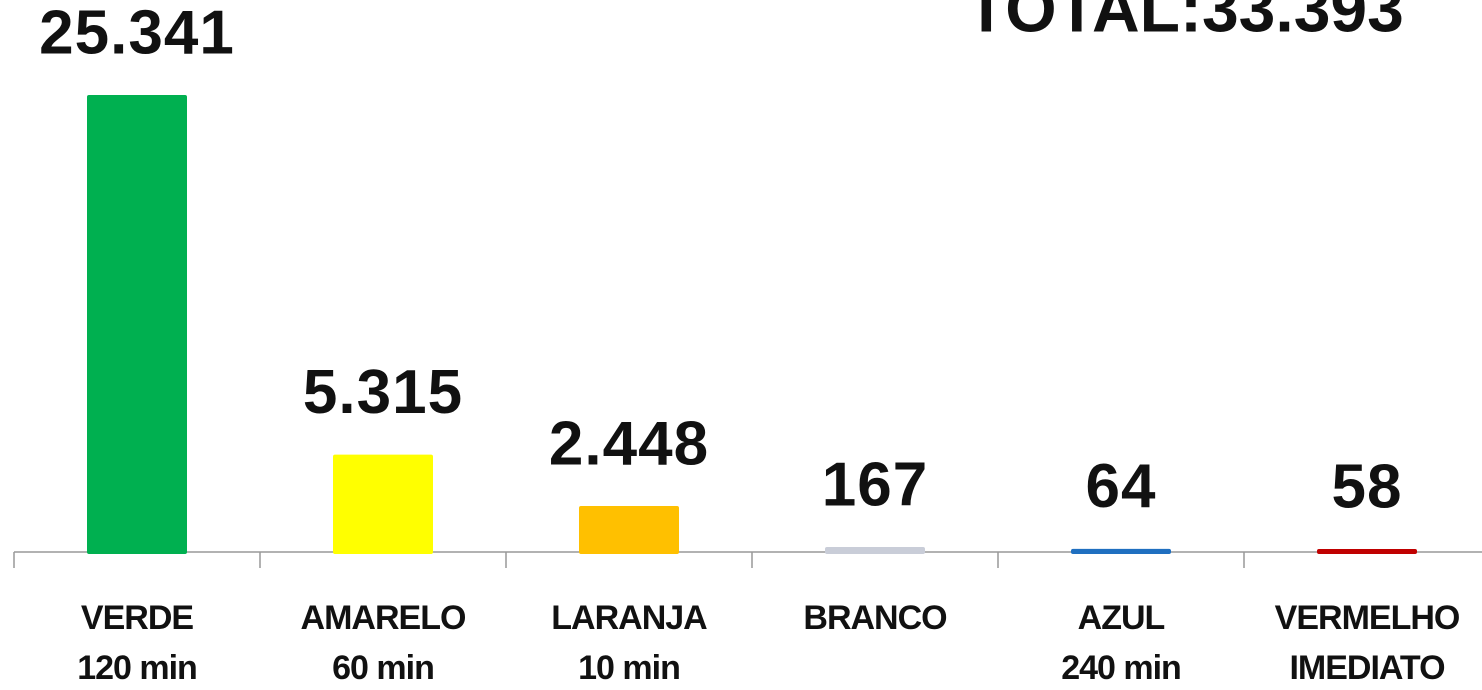 Image resolution: width=1482 pixels, height=690 pixels. What do you see at coordinates (629, 443) in the screenshot?
I see `value-label: 2.448` at bounding box center [629, 443].